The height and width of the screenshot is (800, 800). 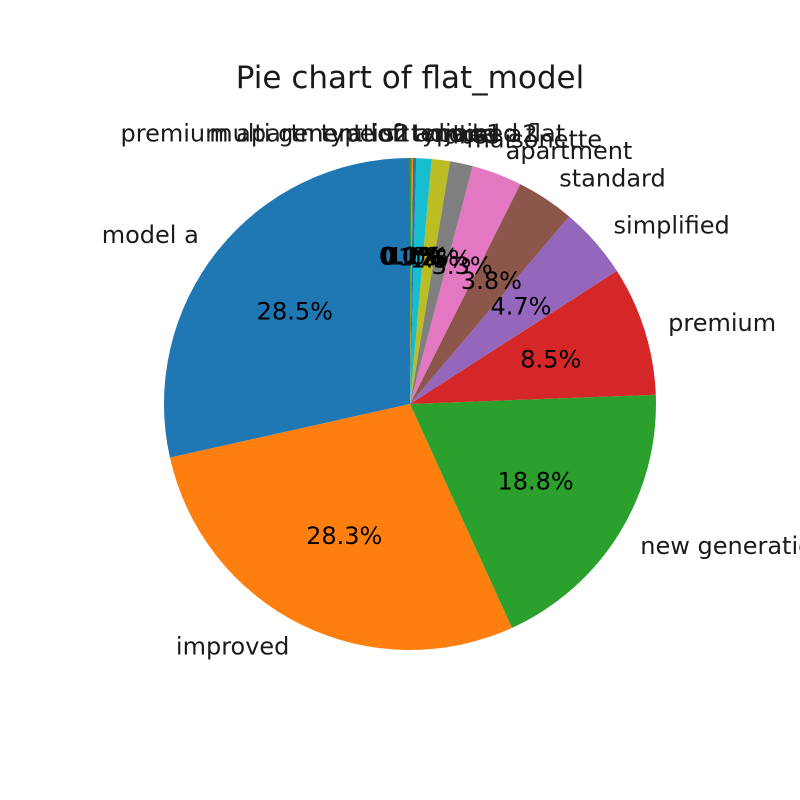 I want to click on pie-slice-model-a, so click(x=286, y=308).